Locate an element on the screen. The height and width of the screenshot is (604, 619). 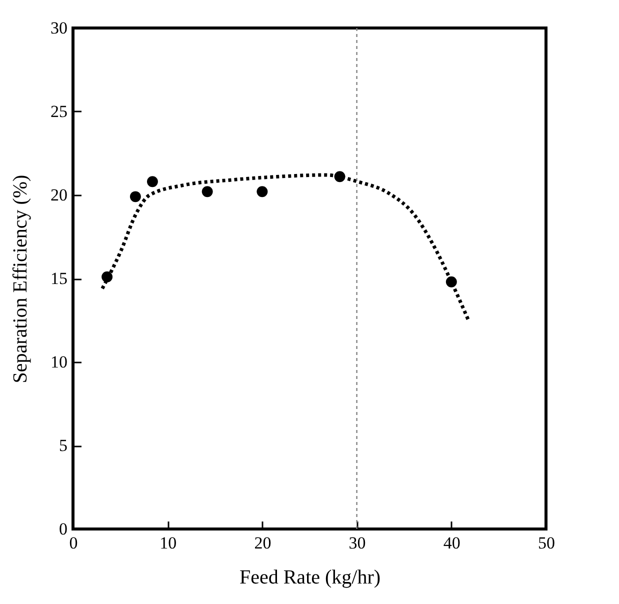
y-tick-label: 5 is located at coordinates (63, 445).